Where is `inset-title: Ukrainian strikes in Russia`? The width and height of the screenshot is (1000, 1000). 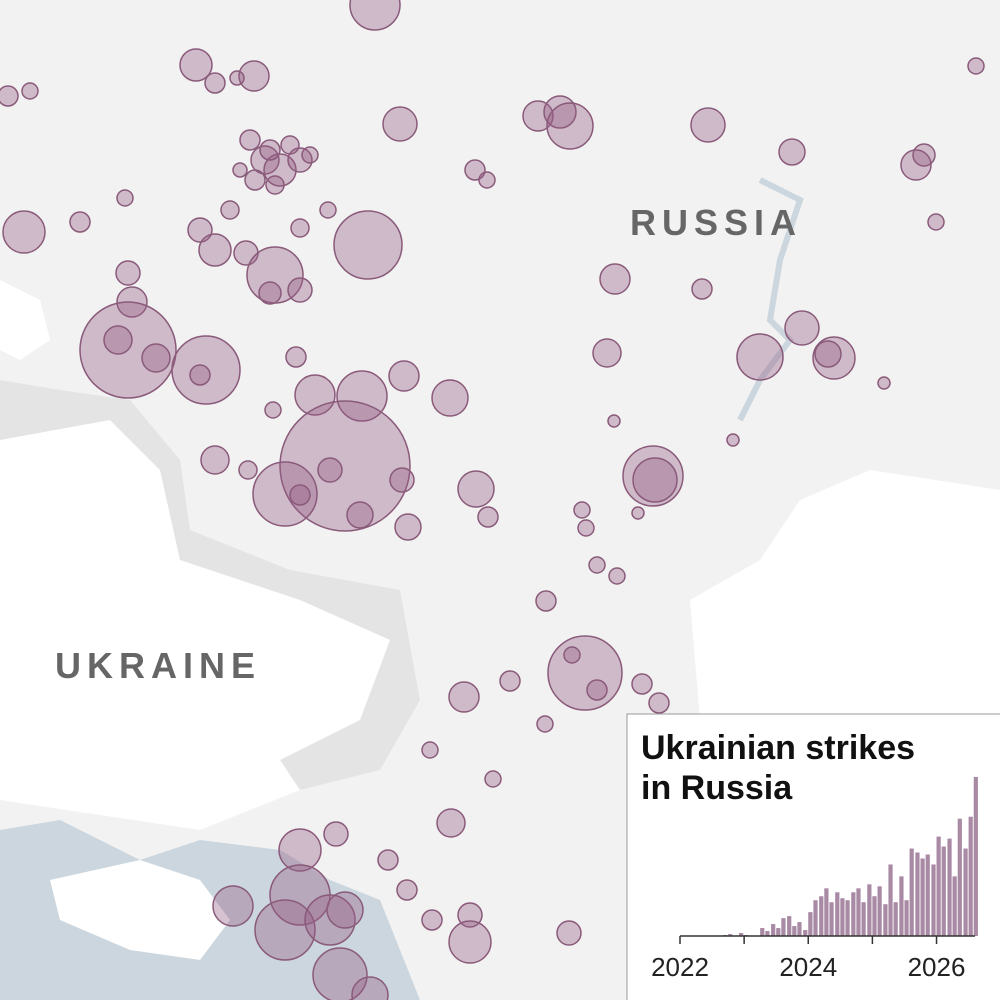 inset-title: Ukrainian strikes in Russia is located at coordinates (778, 768).